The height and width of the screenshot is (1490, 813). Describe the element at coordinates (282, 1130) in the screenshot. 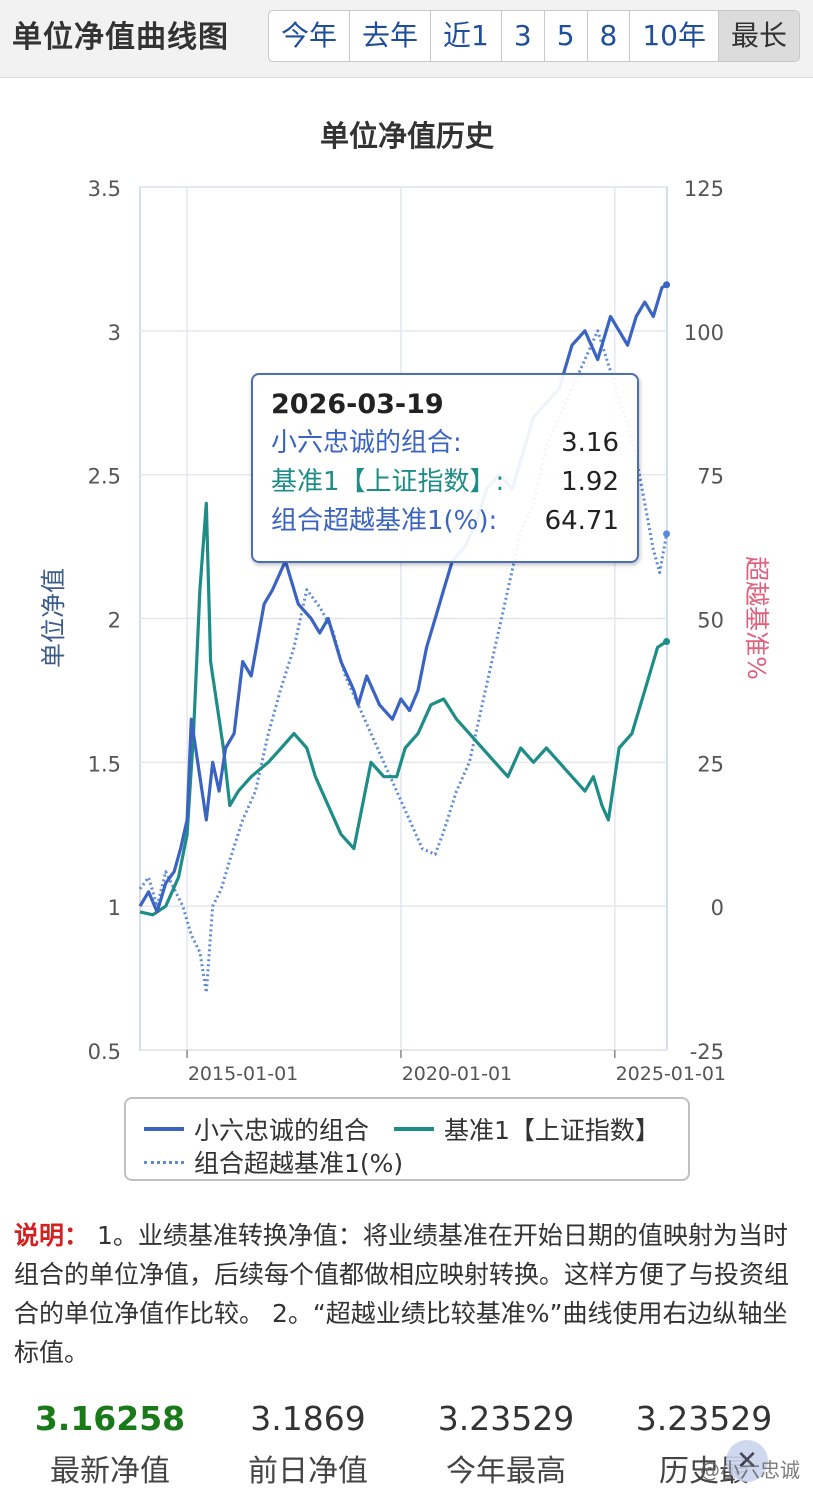

I see `legend-label-portfolio: 小六忠诚的组合` at that location.